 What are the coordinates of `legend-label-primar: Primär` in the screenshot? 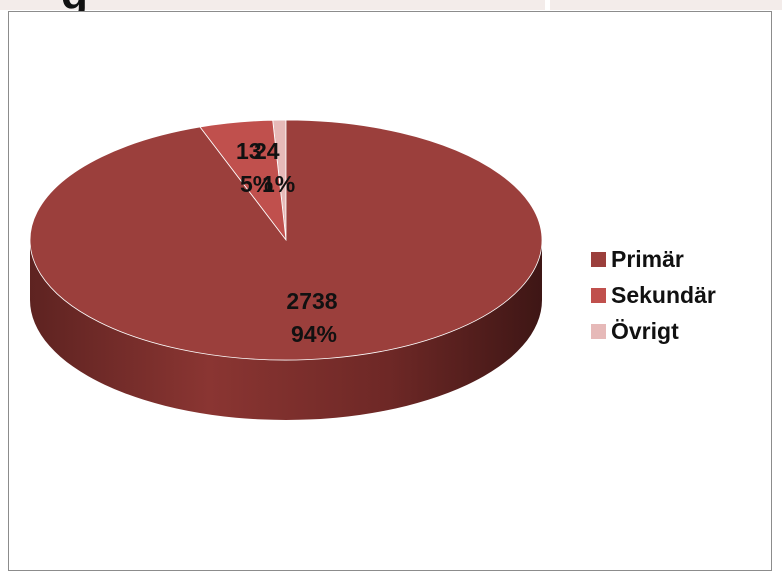 It's located at (647, 258).